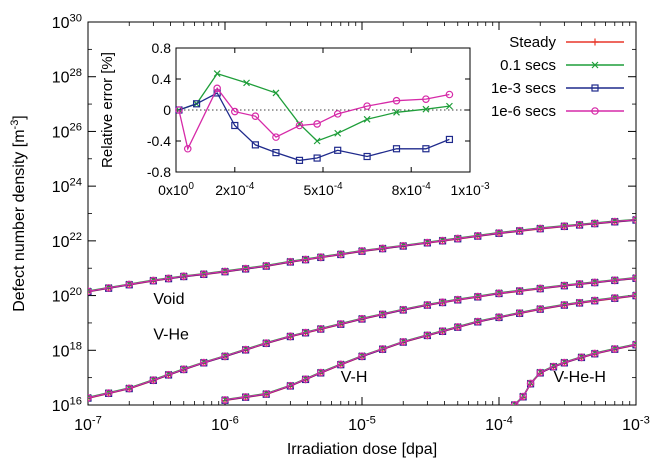 This screenshot has height=460, width=657. What do you see at coordinates (595, 88) in the screenshot?
I see `legend-marker` at bounding box center [595, 88].